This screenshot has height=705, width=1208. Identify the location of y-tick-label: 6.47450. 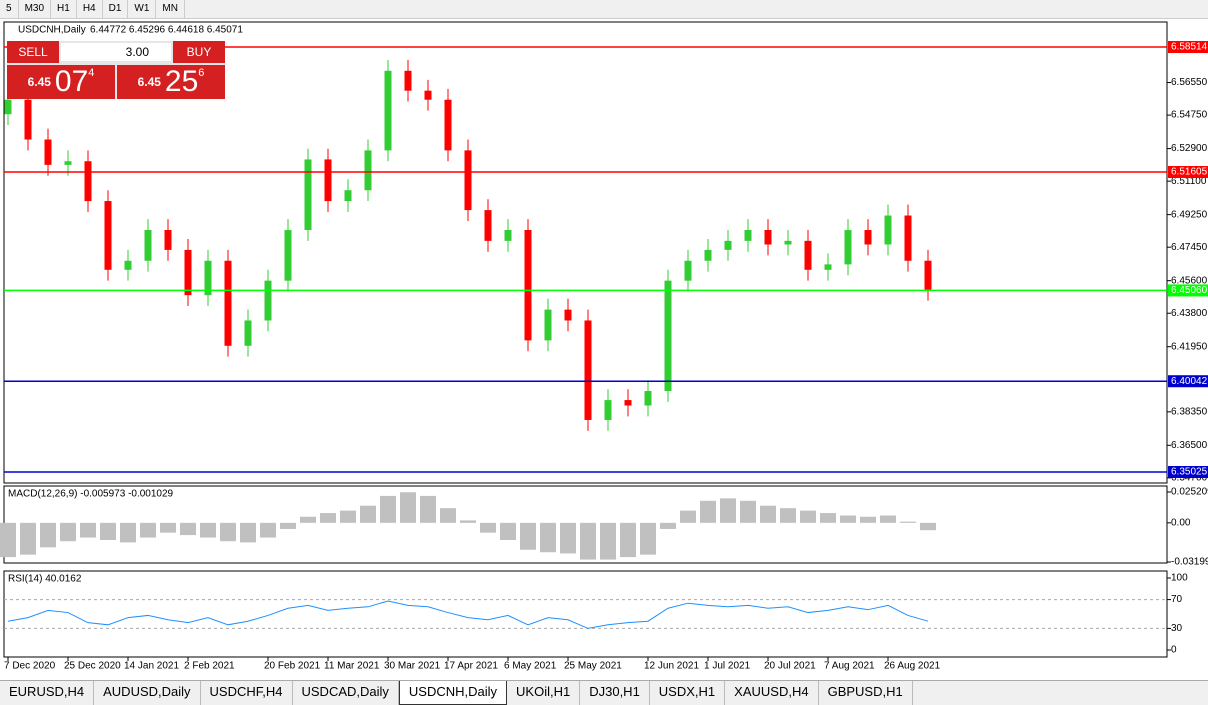
(1189, 247).